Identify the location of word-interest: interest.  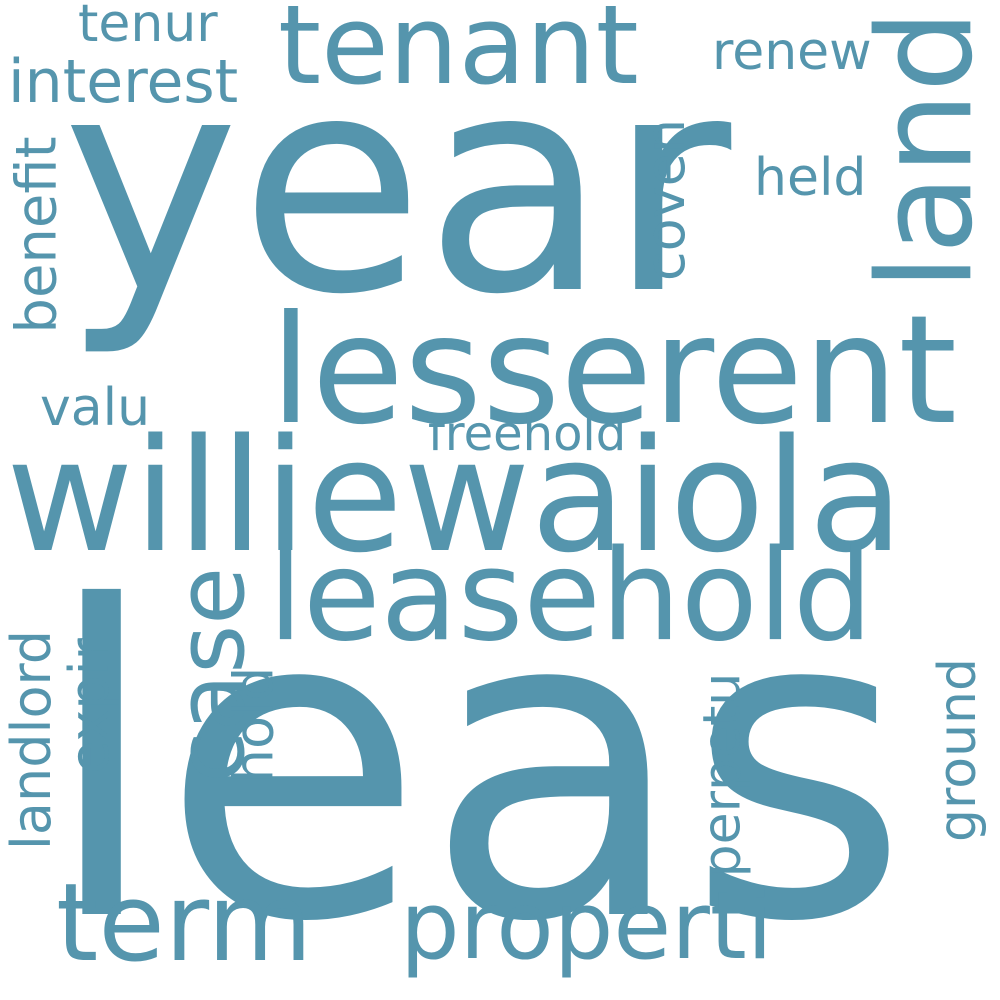
(123, 82).